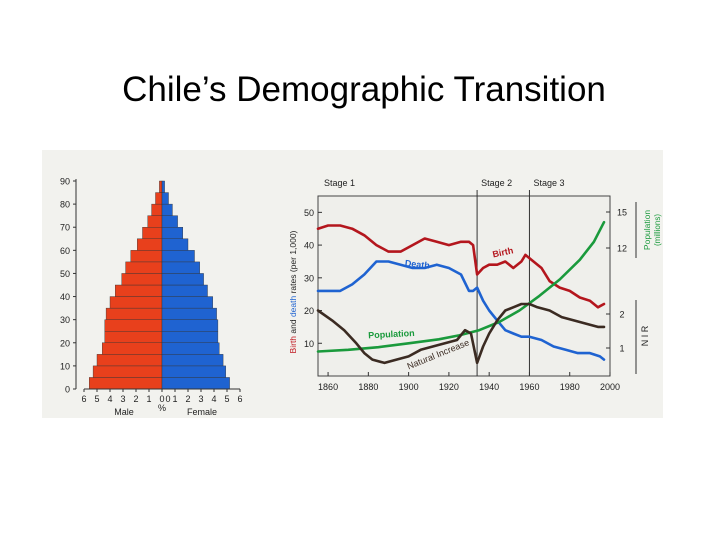  Describe the element at coordinates (67, 390) in the screenshot. I see `pyramid-y-tick-label: 0` at that location.